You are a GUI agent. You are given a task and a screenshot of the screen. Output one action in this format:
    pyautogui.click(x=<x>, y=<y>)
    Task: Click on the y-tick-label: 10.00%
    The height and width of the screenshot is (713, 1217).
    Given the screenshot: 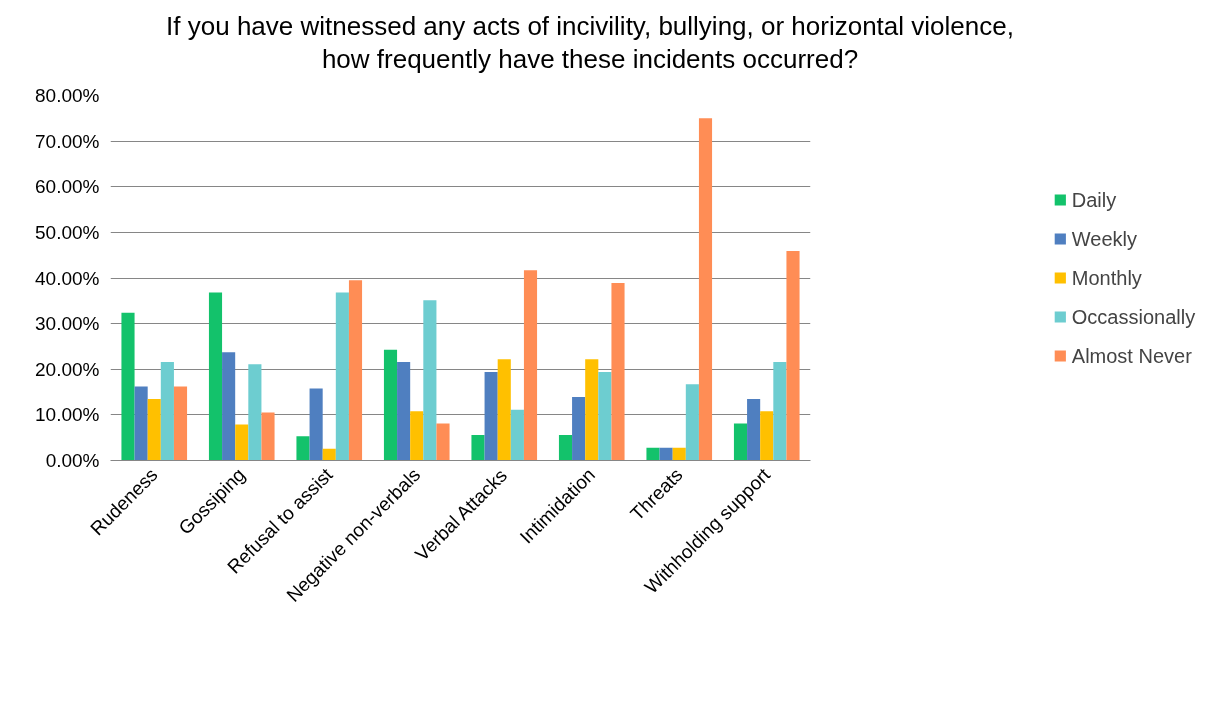 What is the action you would take?
    pyautogui.click(x=67, y=415)
    